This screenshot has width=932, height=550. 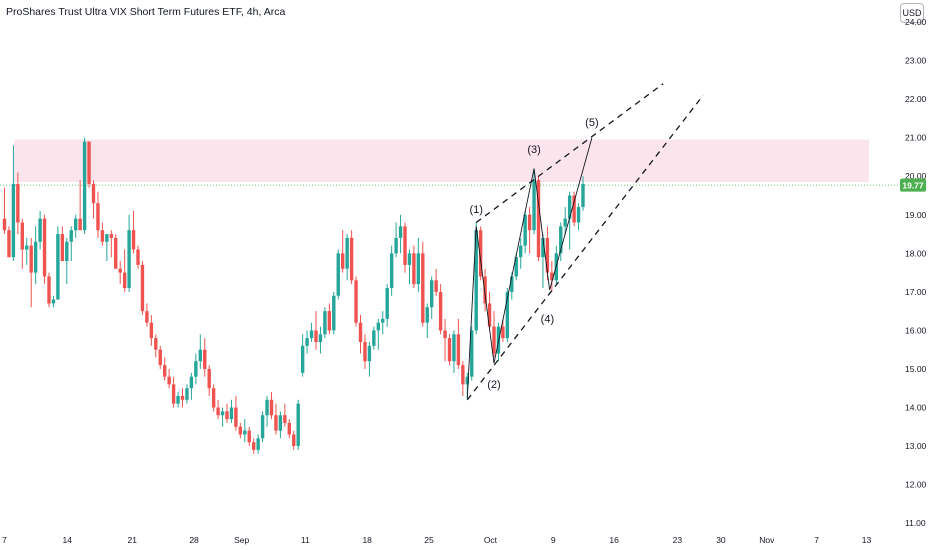 What do you see at coordinates (678, 540) in the screenshot?
I see `x-tick-label: 23` at bounding box center [678, 540].